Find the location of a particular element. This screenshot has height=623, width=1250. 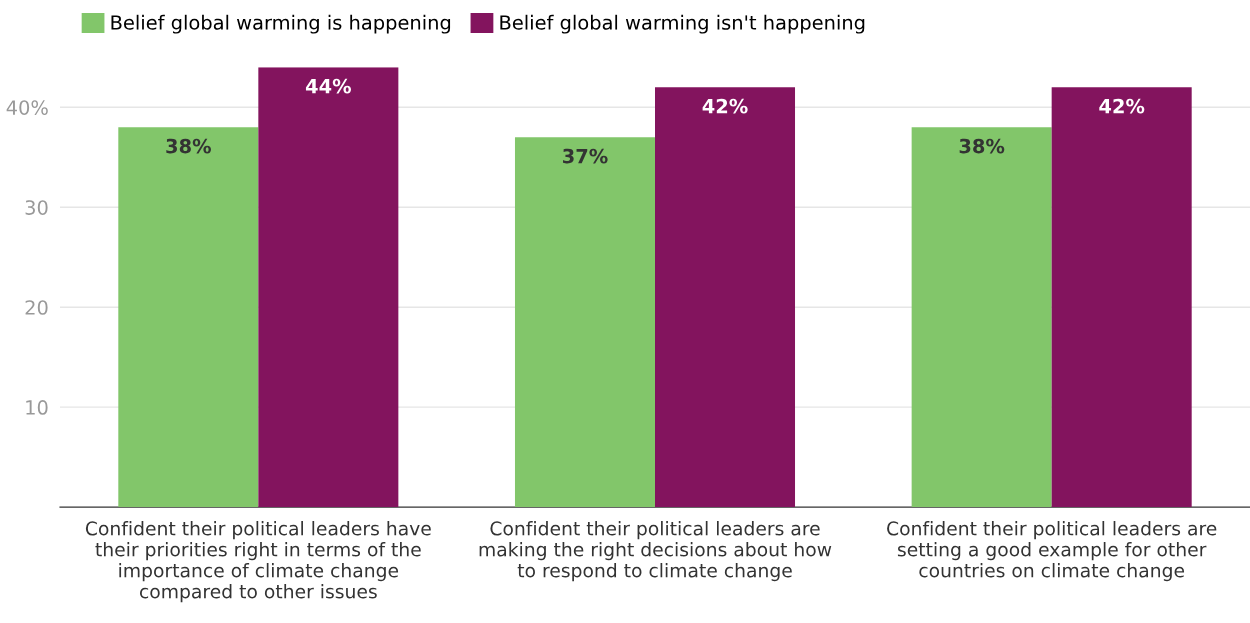

y-tick-label: 30 is located at coordinates (36, 207).